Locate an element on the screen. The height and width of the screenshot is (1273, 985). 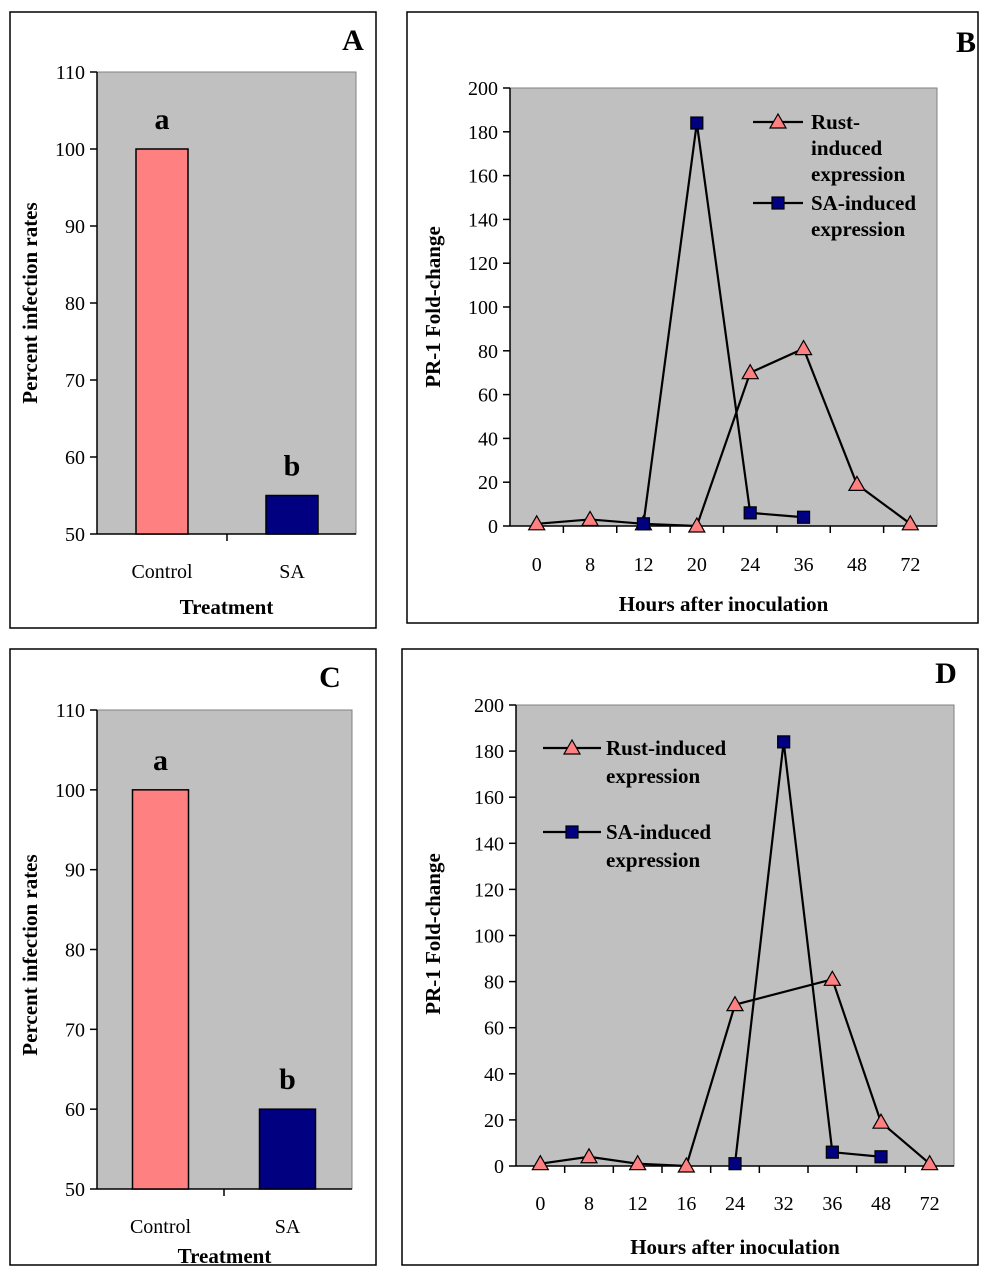
x-tick-label: 20 is located at coordinates (697, 565).